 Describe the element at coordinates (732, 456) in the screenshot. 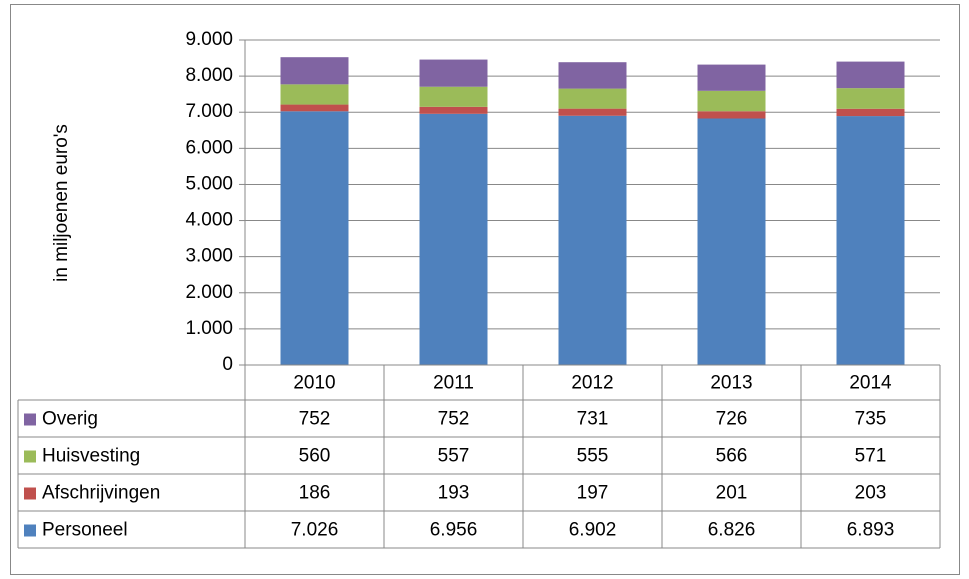

I see `table-cell: 566` at that location.